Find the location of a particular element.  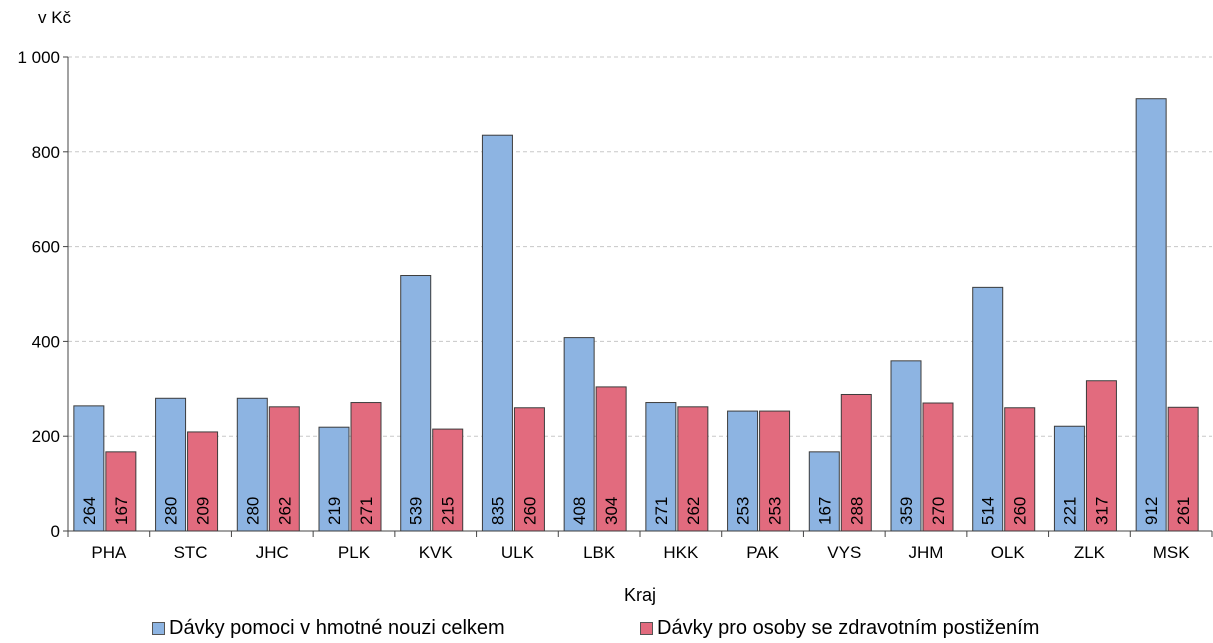

data-label: 912 is located at coordinates (1151, 511).